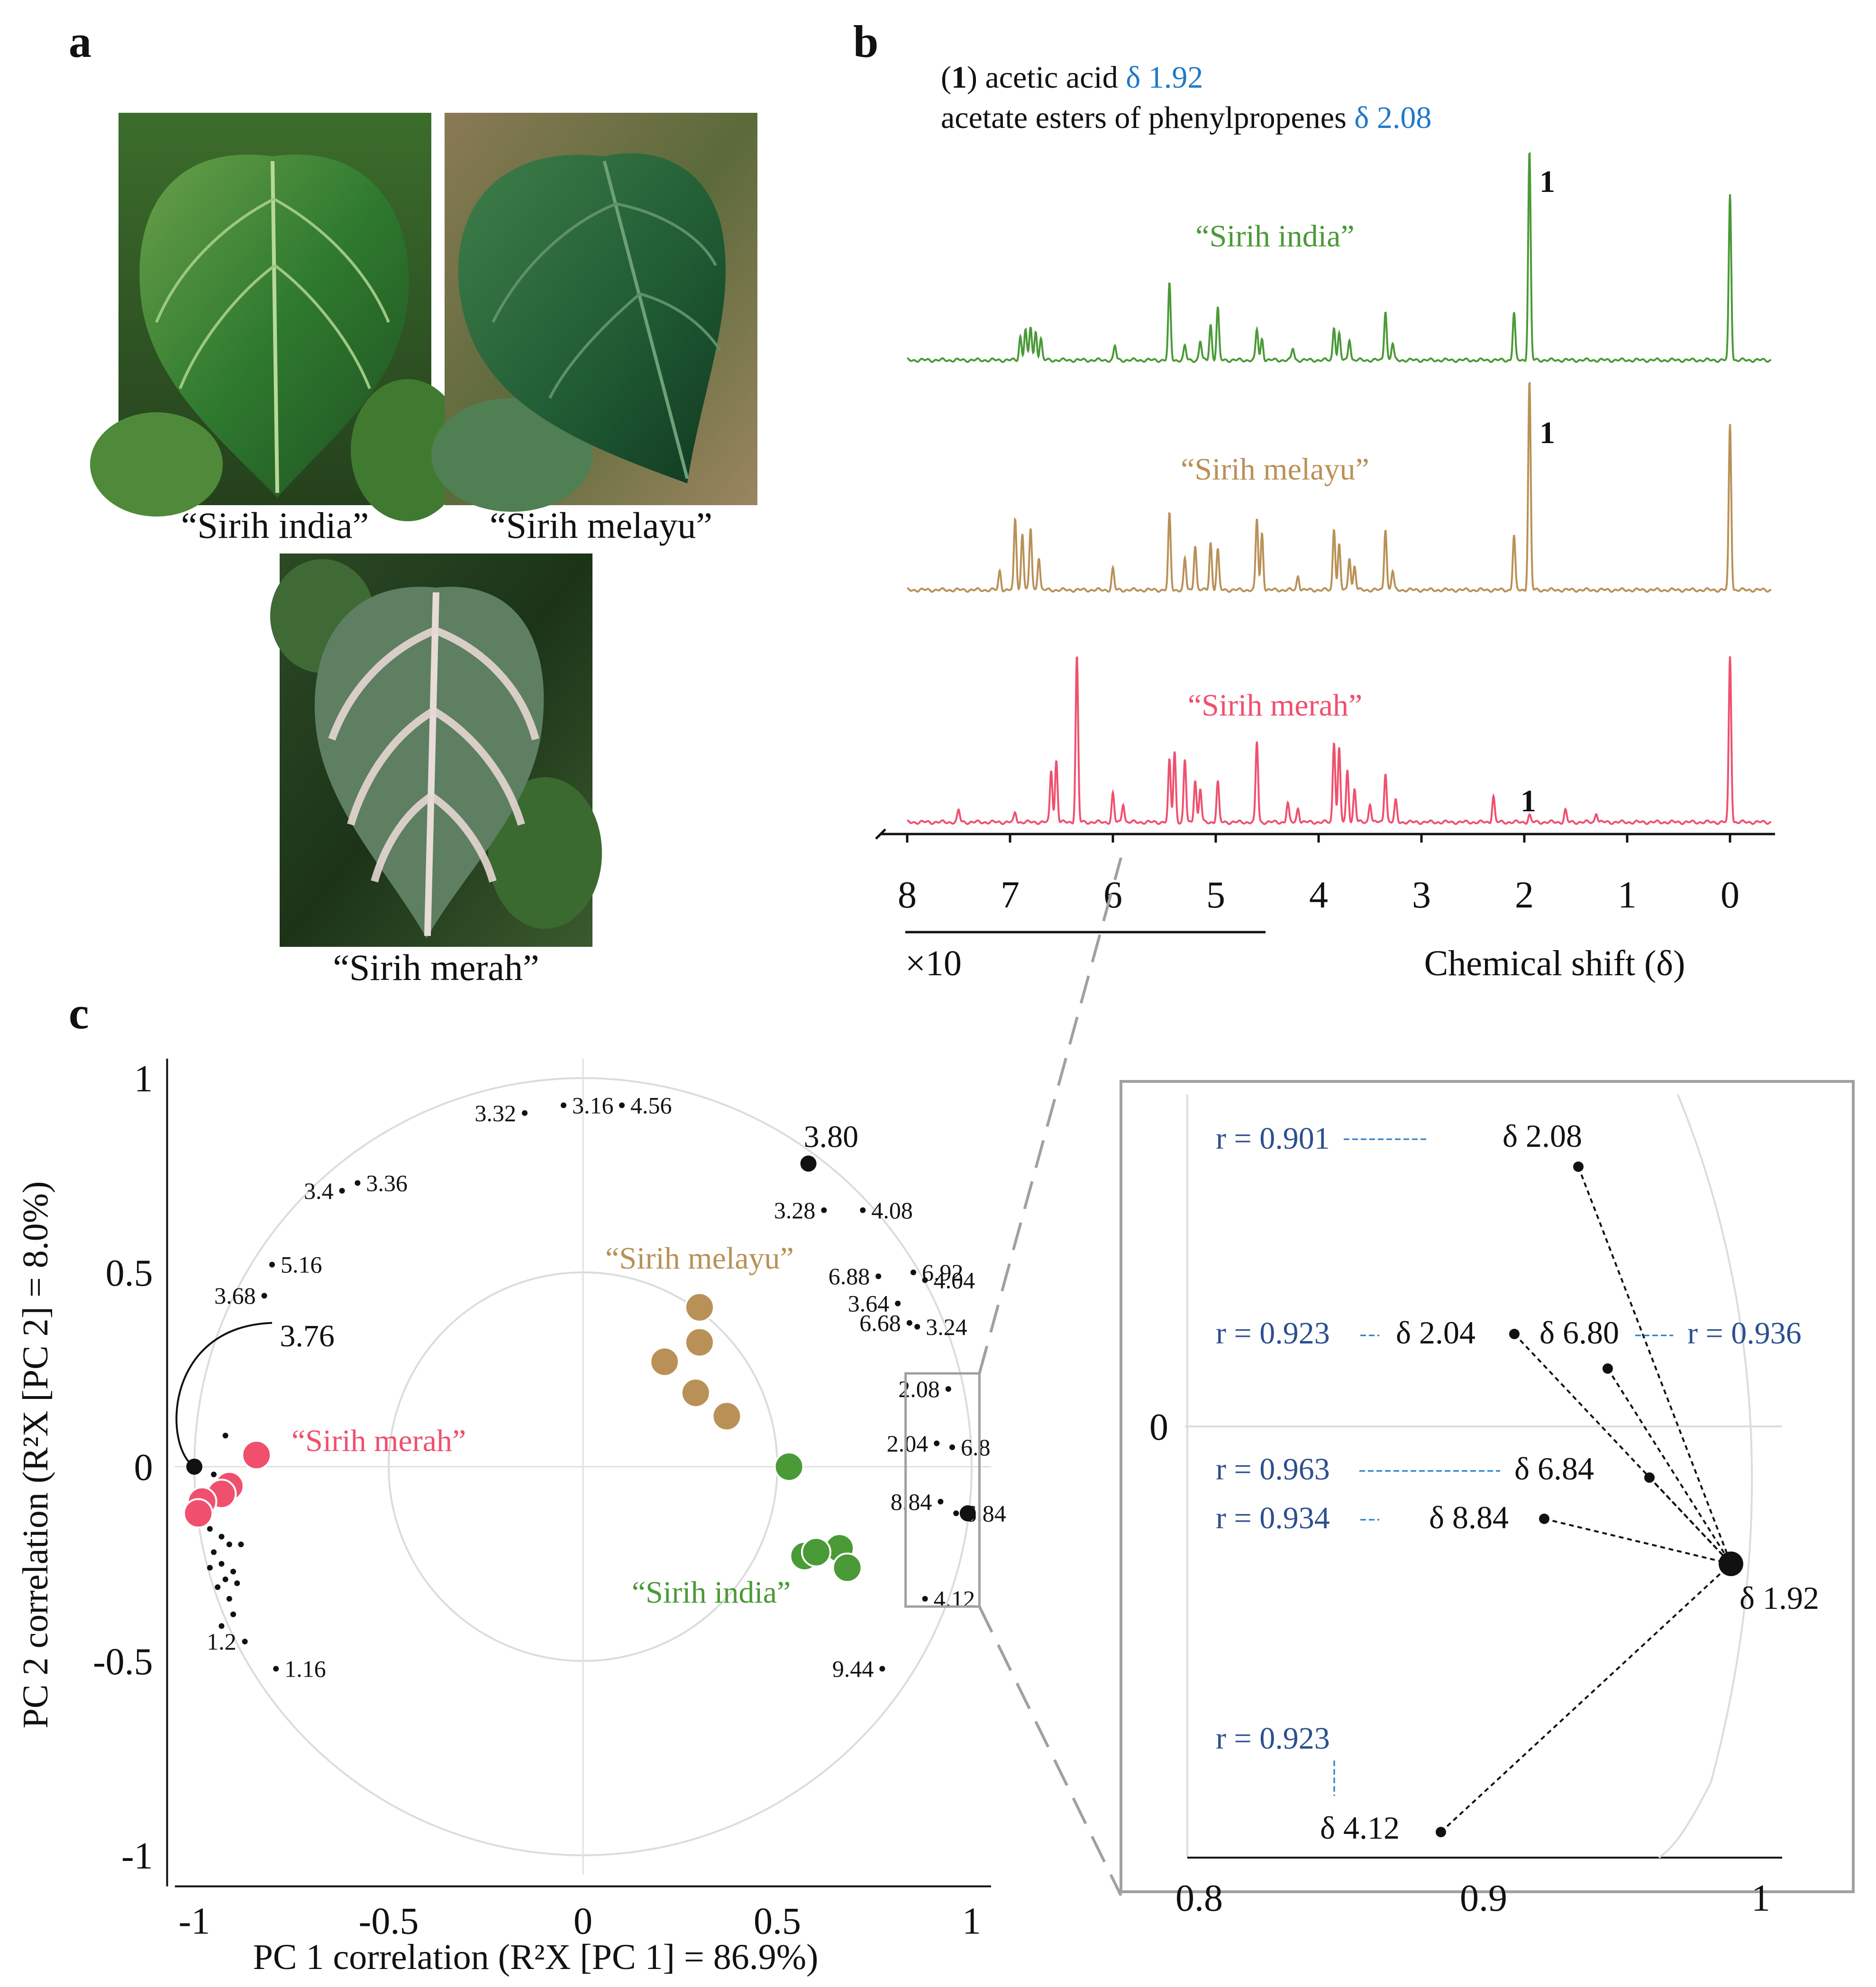 The width and height of the screenshot is (1876, 1987). Describe the element at coordinates (307, 1336) in the screenshot. I see `highlight-label: 3.76` at that location.